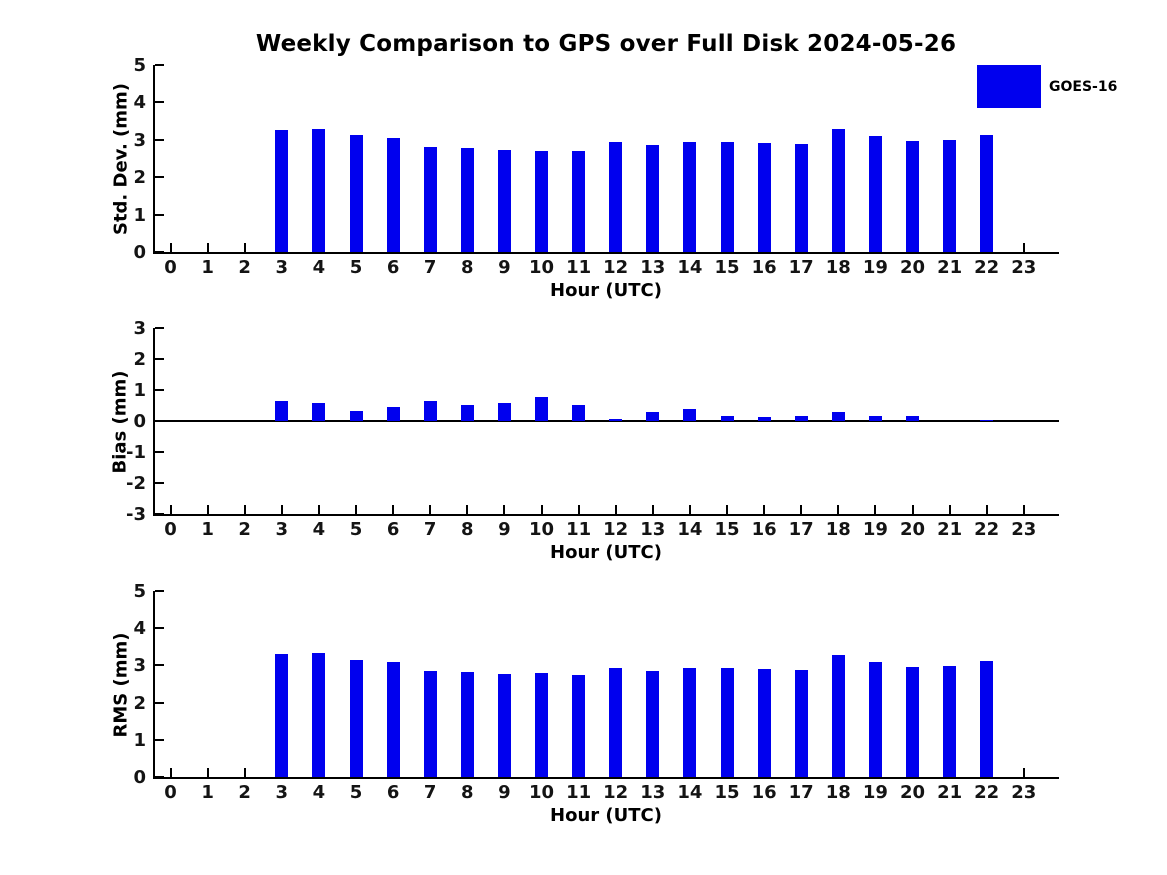 The image size is (1167, 875). Describe the element at coordinates (504, 529) in the screenshot. I see `x-tick-label: 9` at that location.